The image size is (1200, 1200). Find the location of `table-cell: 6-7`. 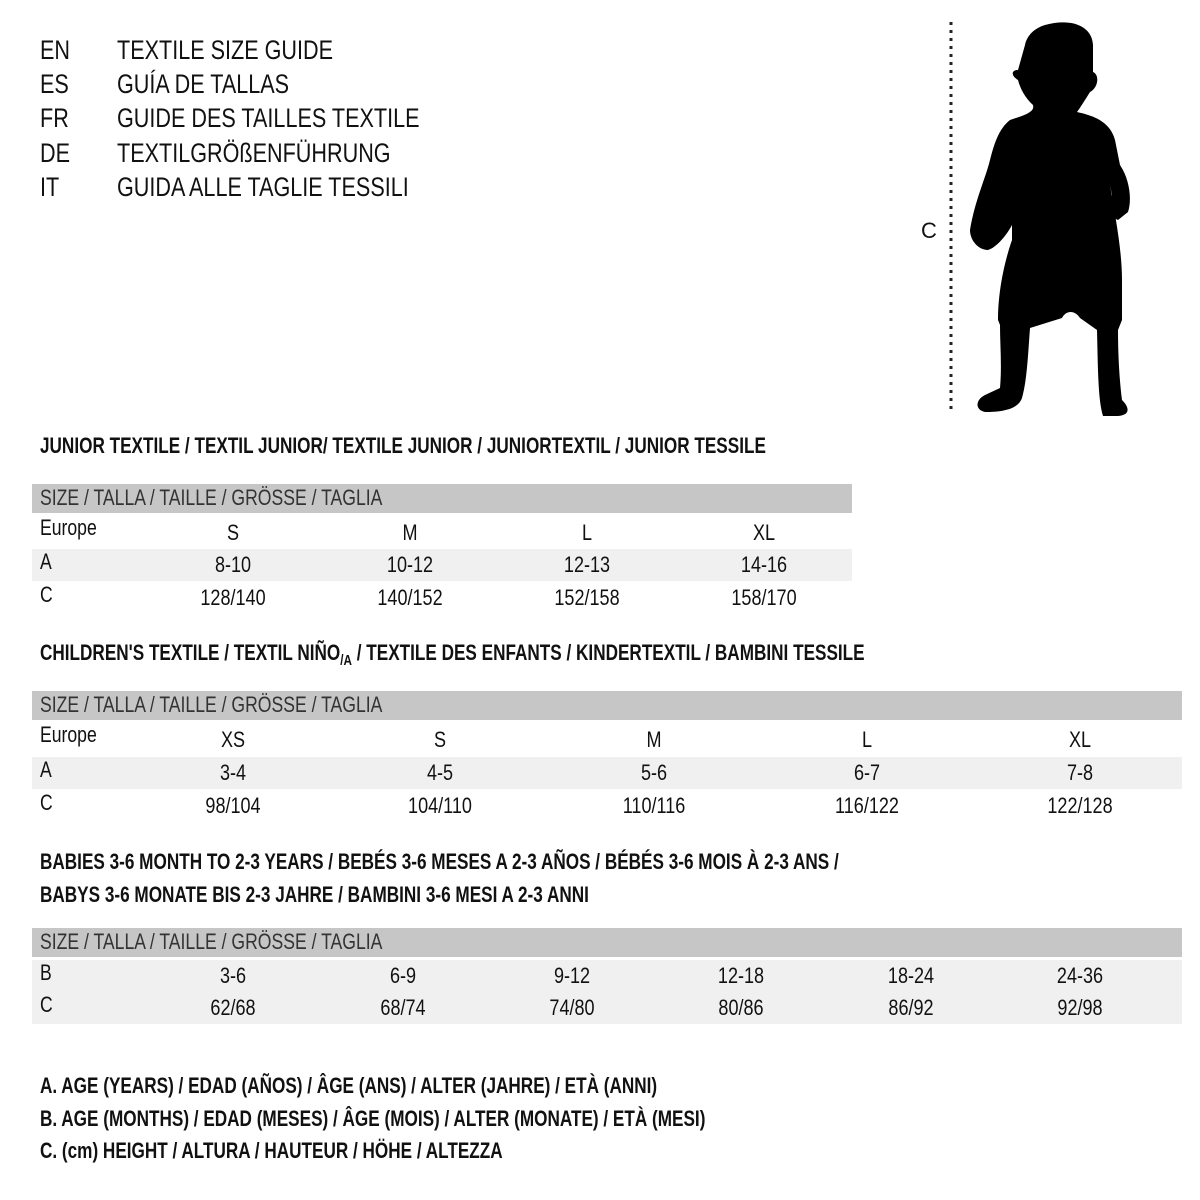

table-cell: 6-7 is located at coordinates (867, 772).